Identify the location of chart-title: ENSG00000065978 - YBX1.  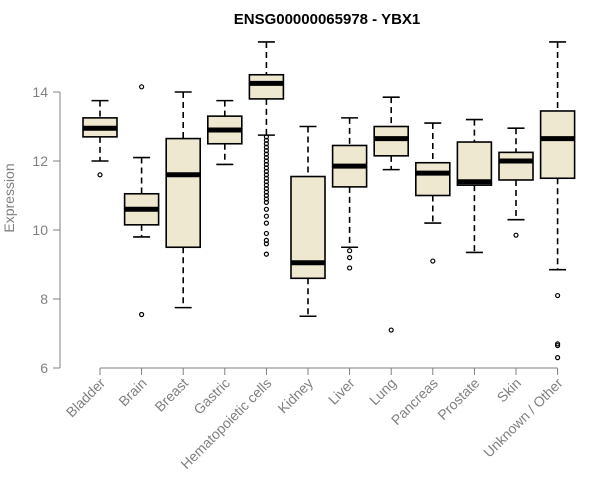
(327, 19).